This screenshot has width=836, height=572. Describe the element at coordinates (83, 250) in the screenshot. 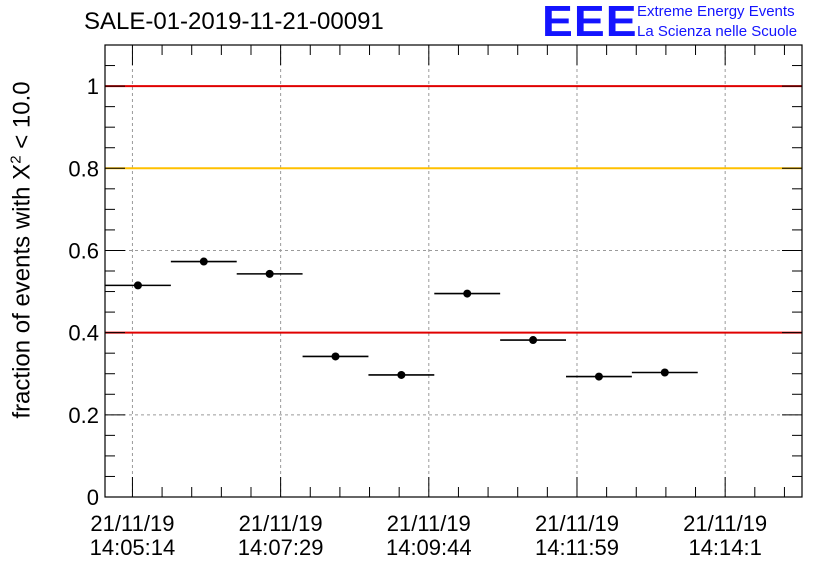

I see `y-tick-label: 0.6` at that location.